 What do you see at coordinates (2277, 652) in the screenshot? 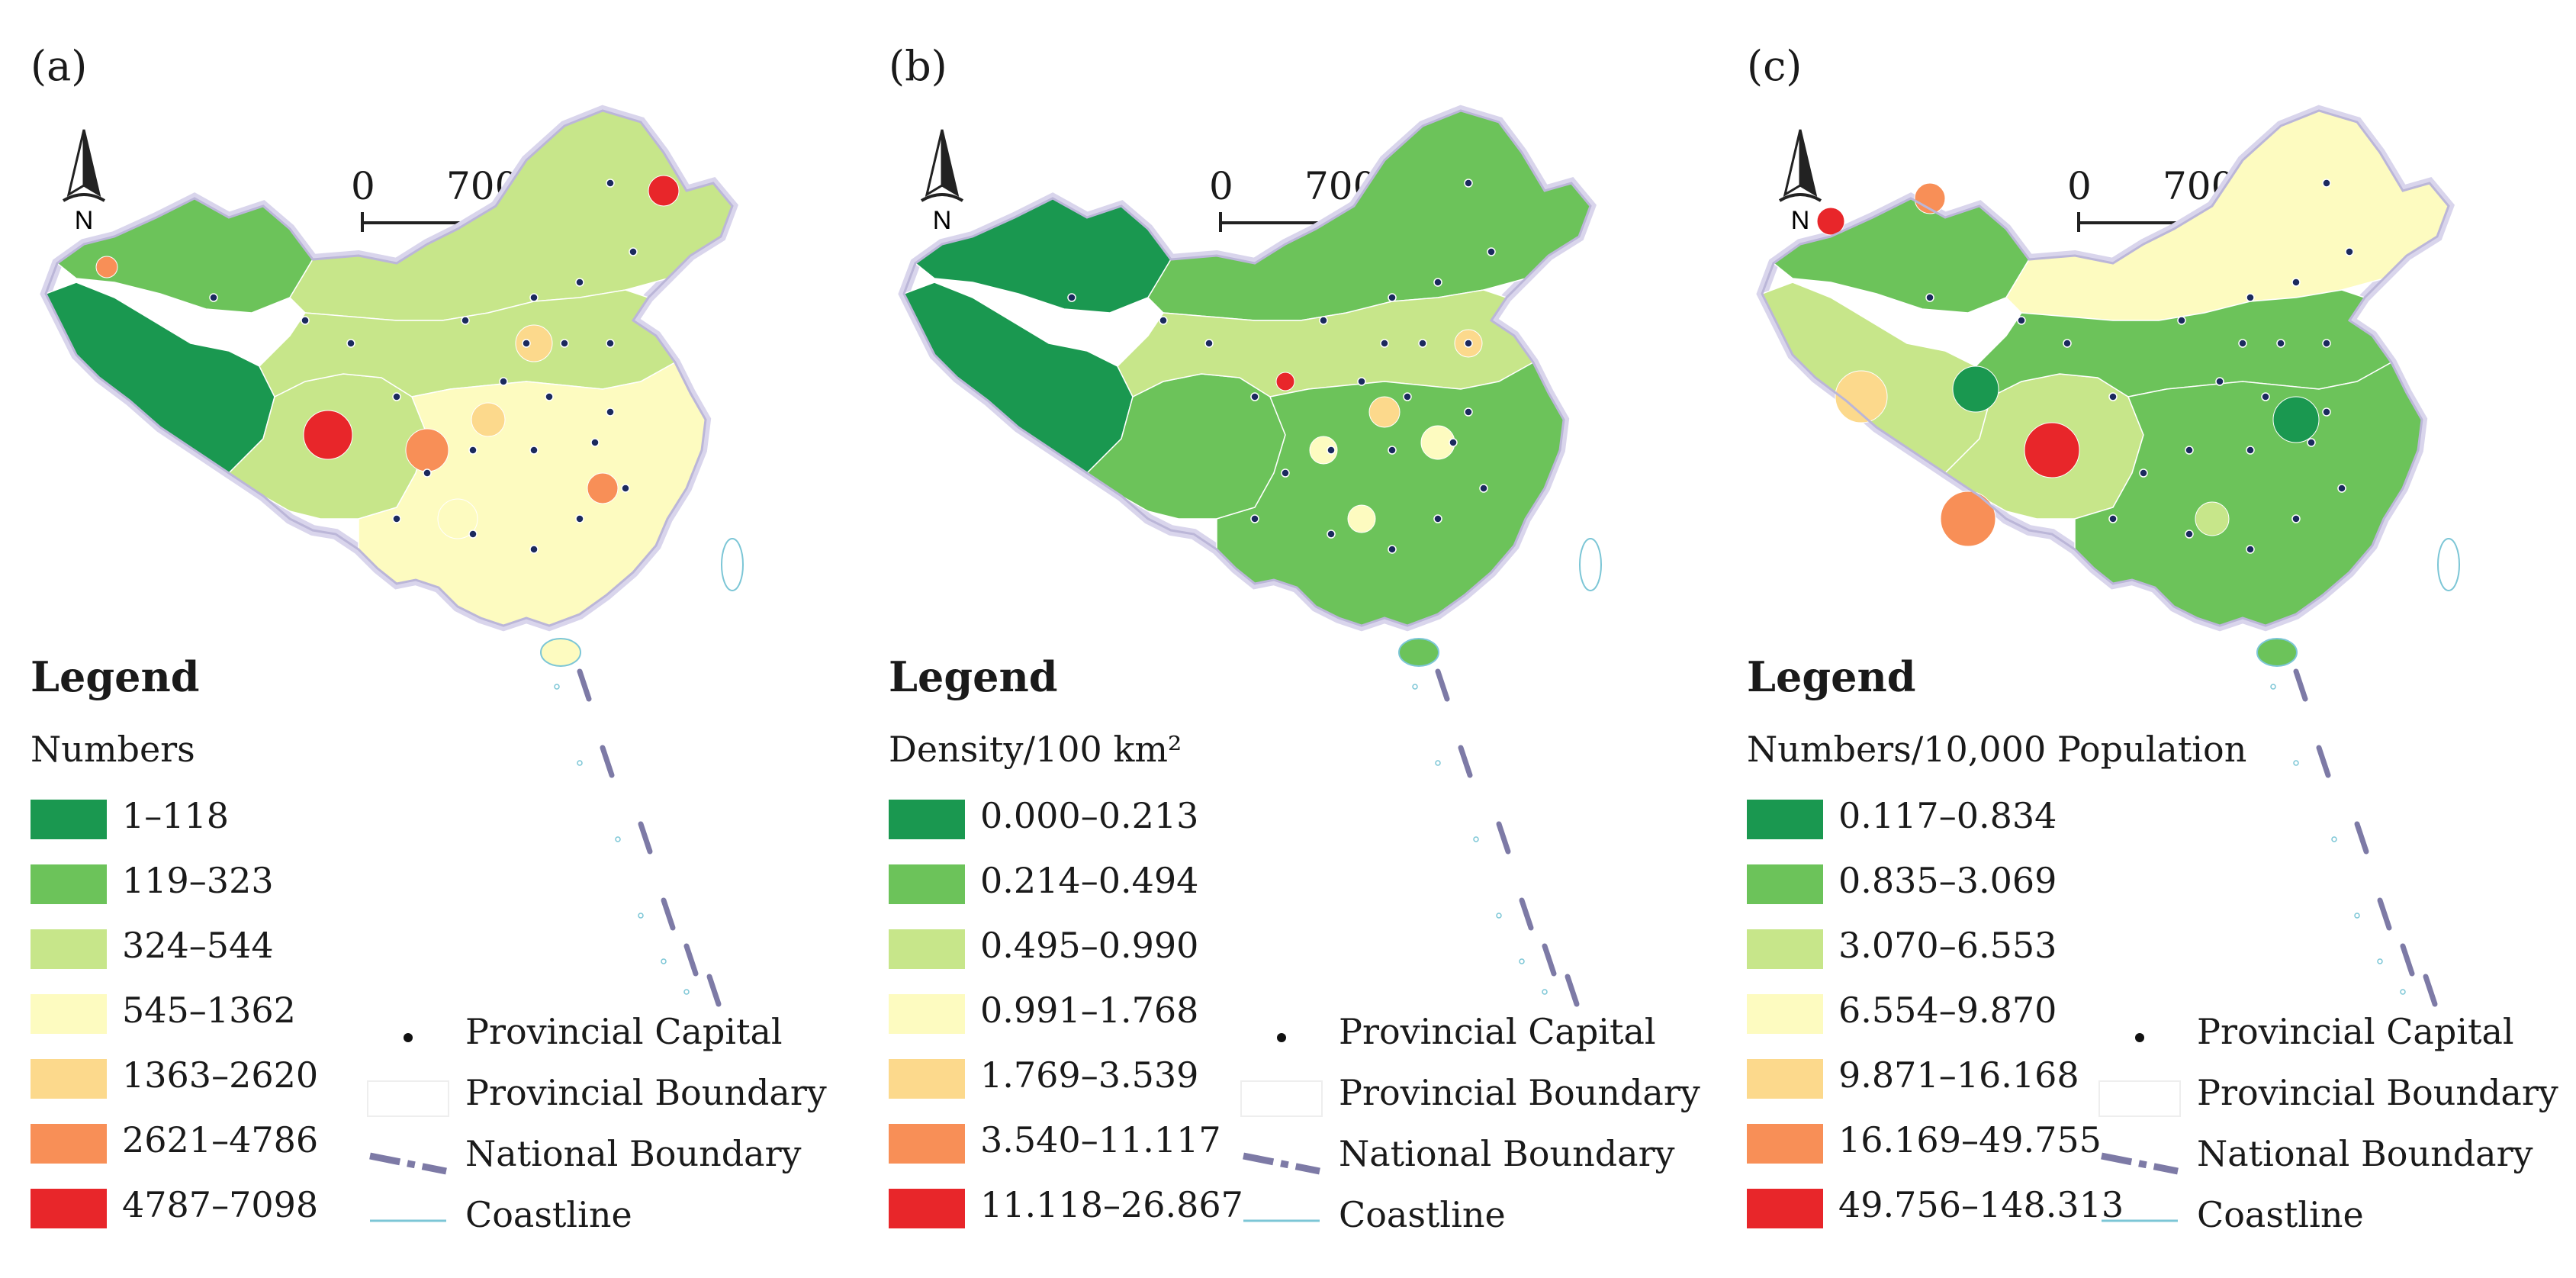
I see `island-hainan` at bounding box center [2277, 652].